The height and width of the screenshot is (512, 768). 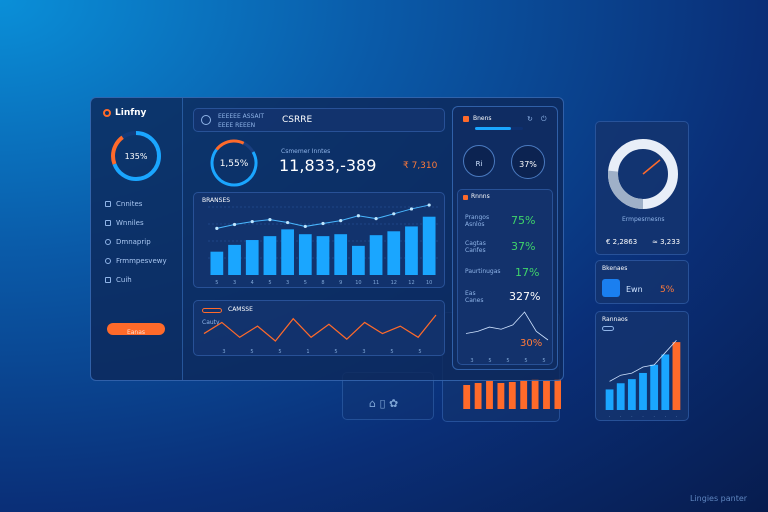 I want to click on stat-value: 37%, so click(x=523, y=246).